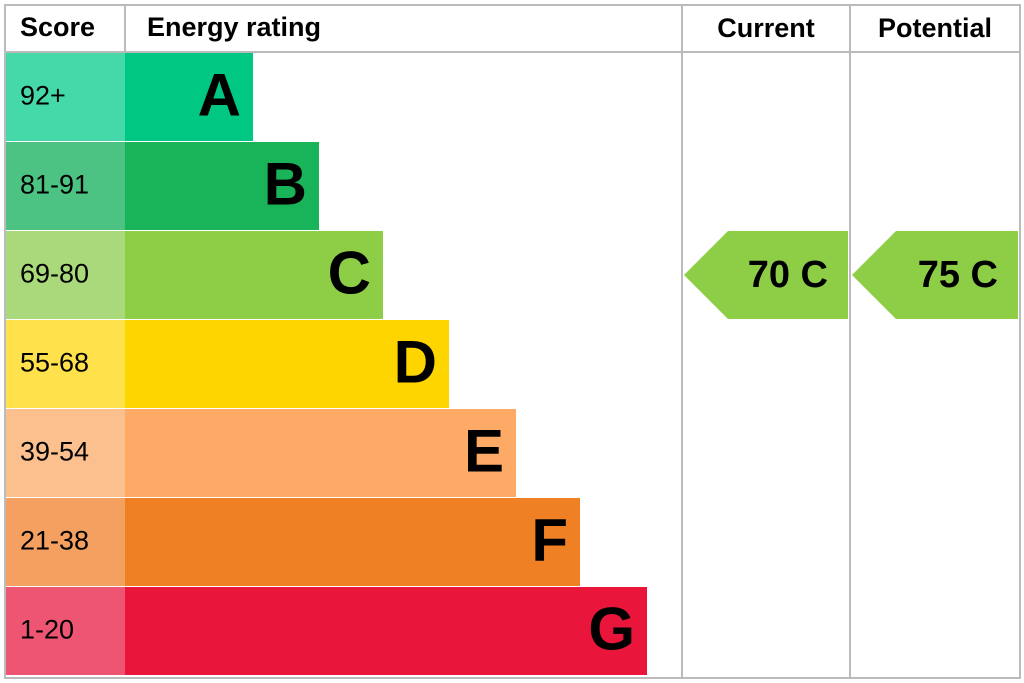 This screenshot has height=683, width=1024. I want to click on rating-letter: A, so click(219, 94).